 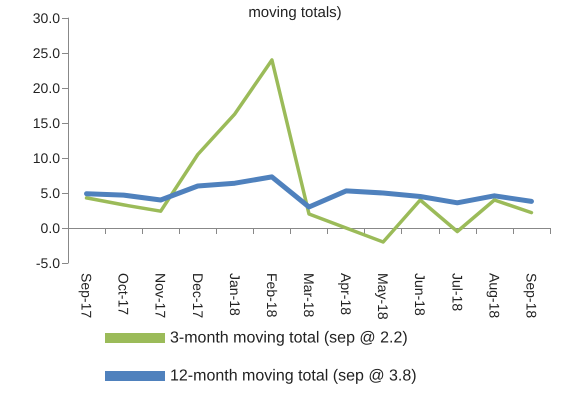 What do you see at coordinates (46, 53) in the screenshot?
I see `y-tick-label: 25.0` at bounding box center [46, 53].